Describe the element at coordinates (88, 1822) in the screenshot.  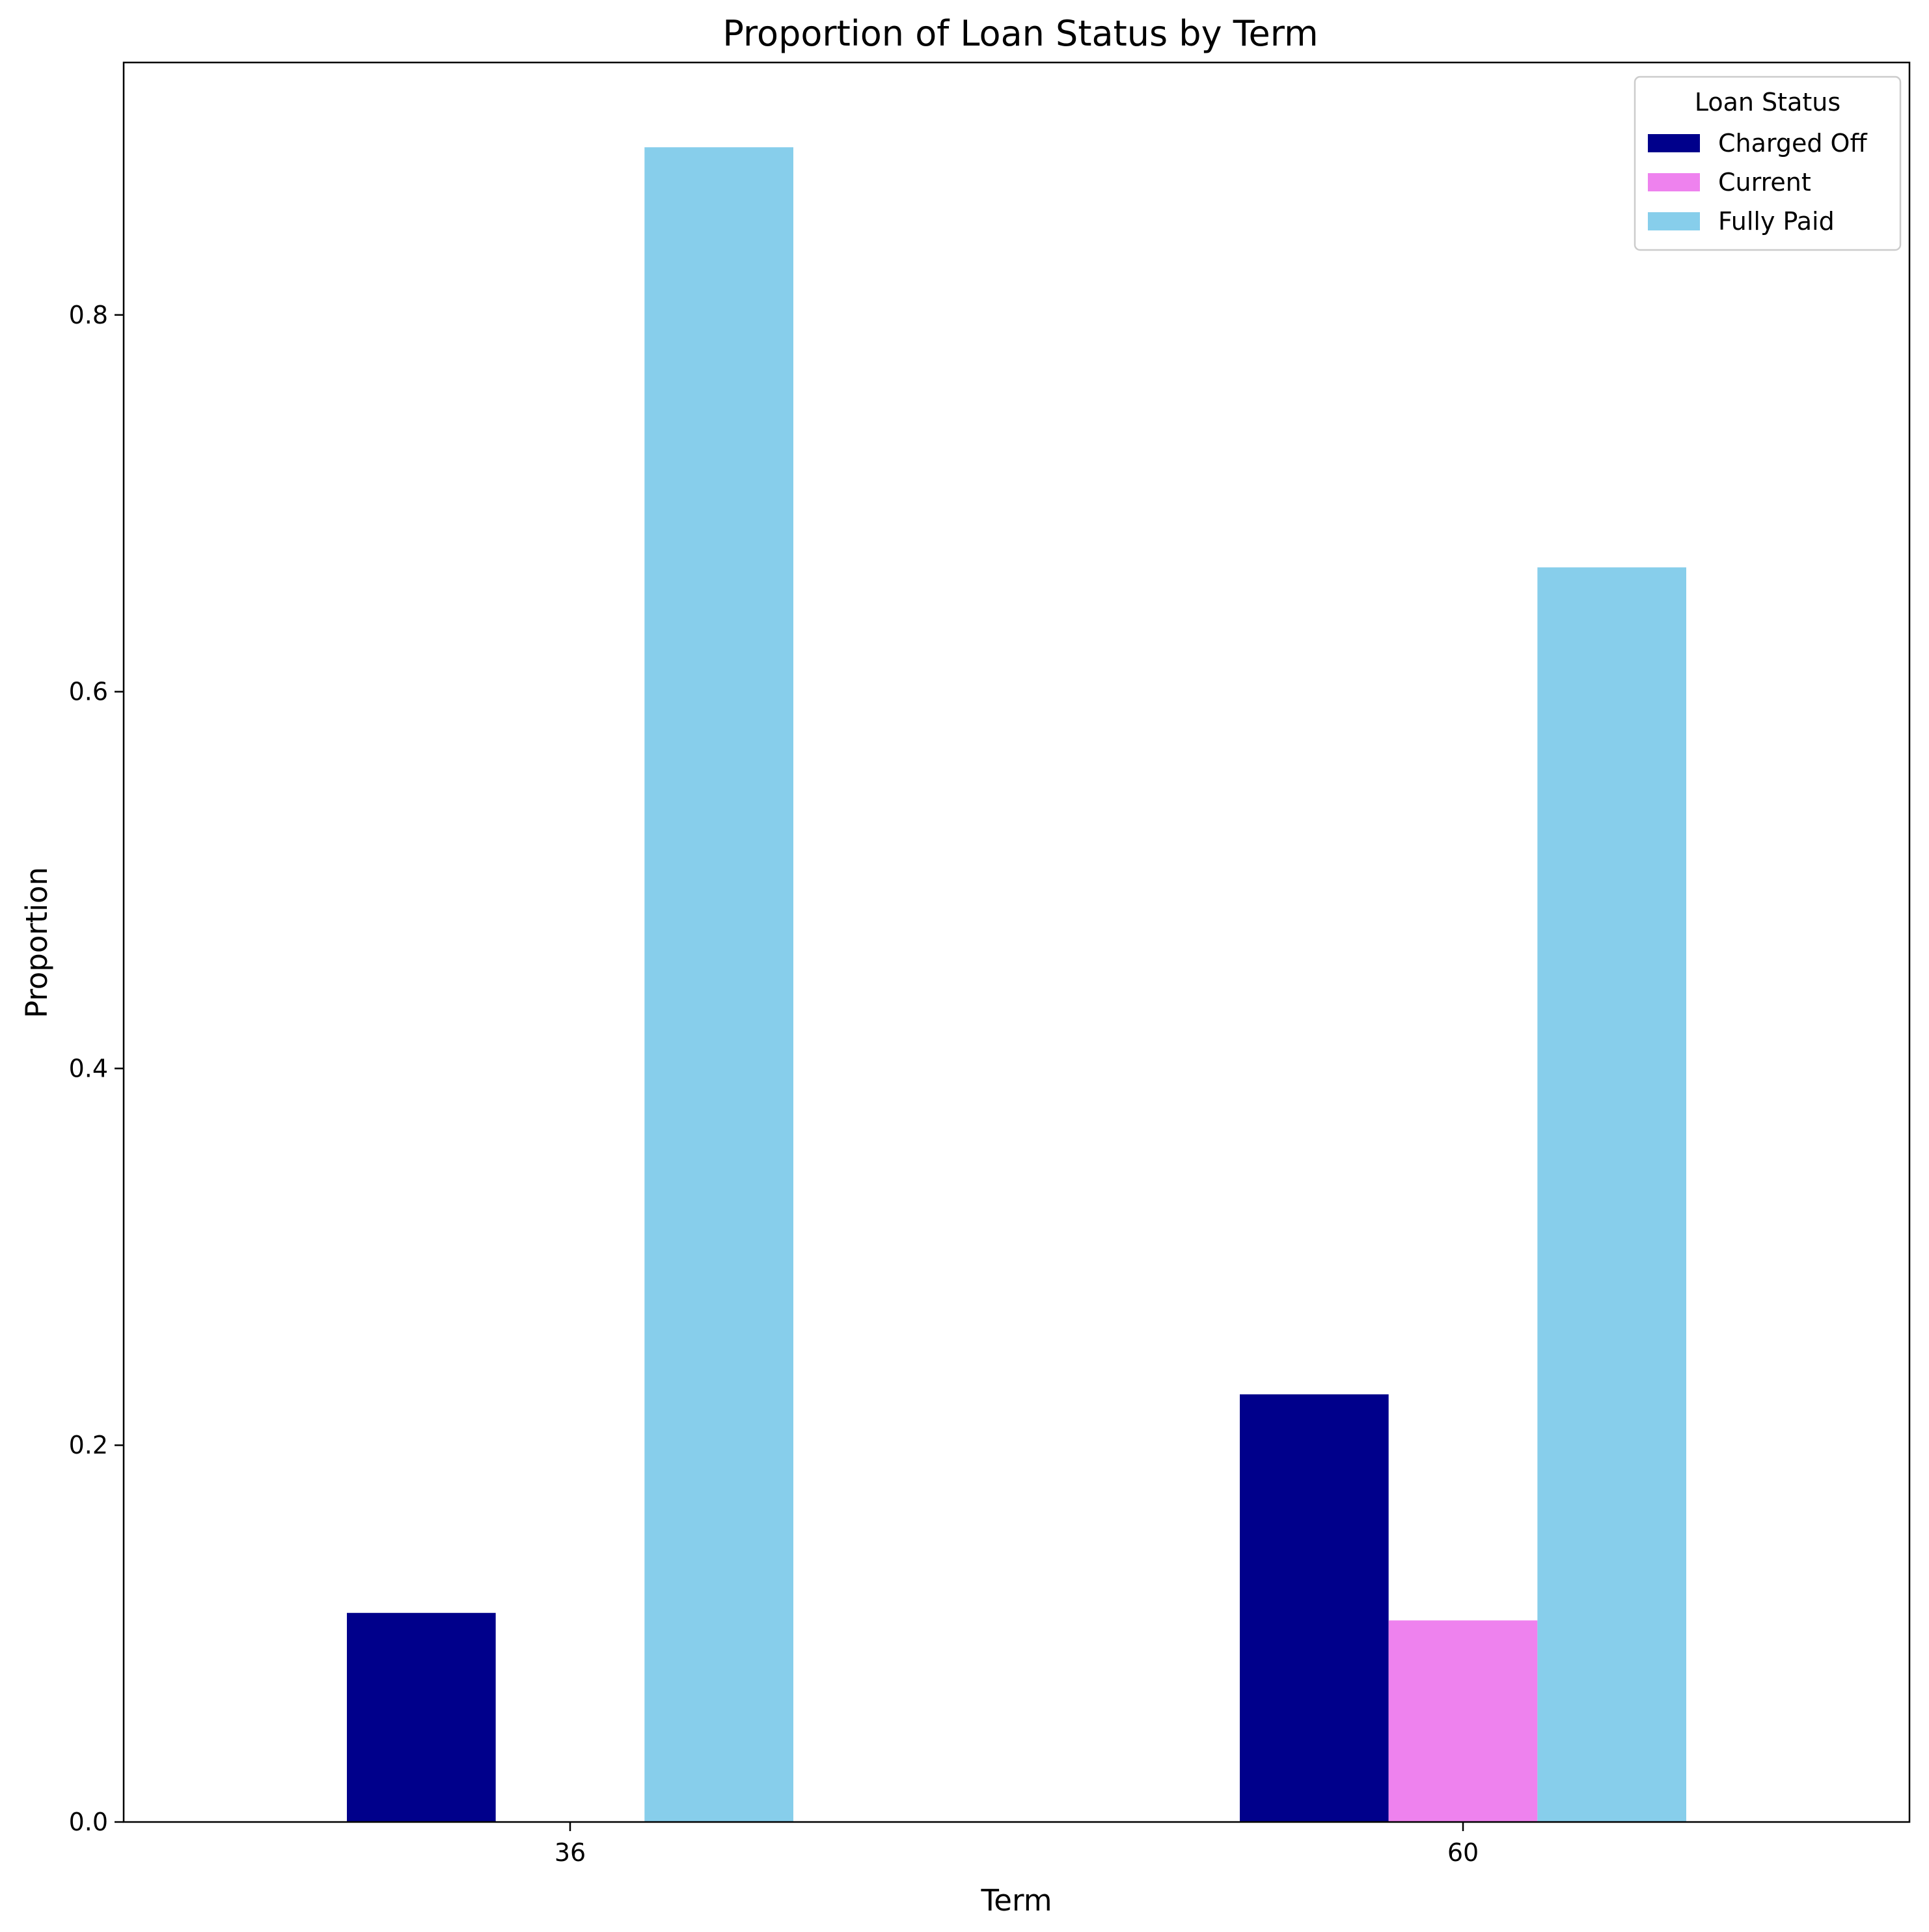
I see `y-tick-label: 0.0` at that location.